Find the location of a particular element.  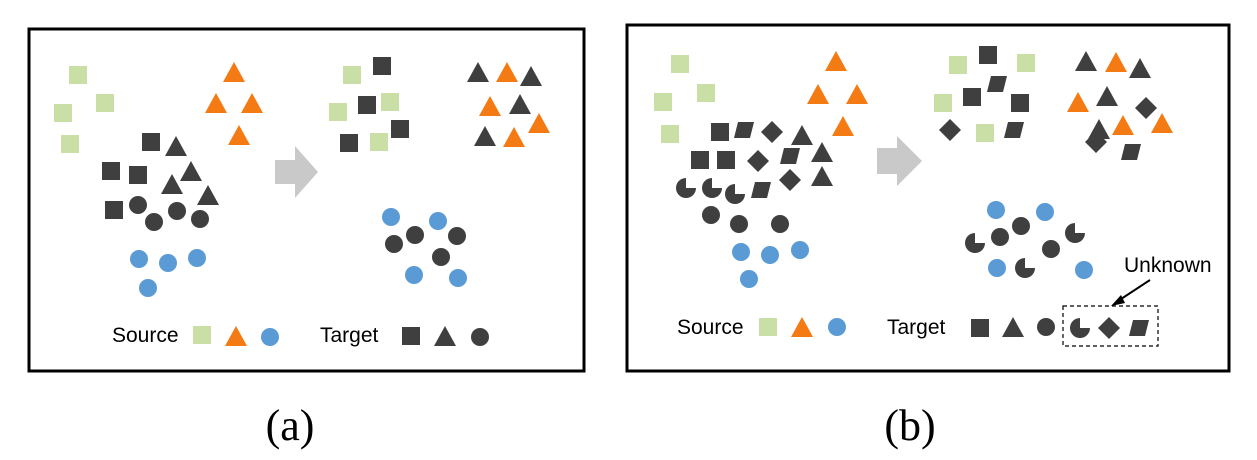

panel-b-legend-source-label: Source is located at coordinates (710, 327).